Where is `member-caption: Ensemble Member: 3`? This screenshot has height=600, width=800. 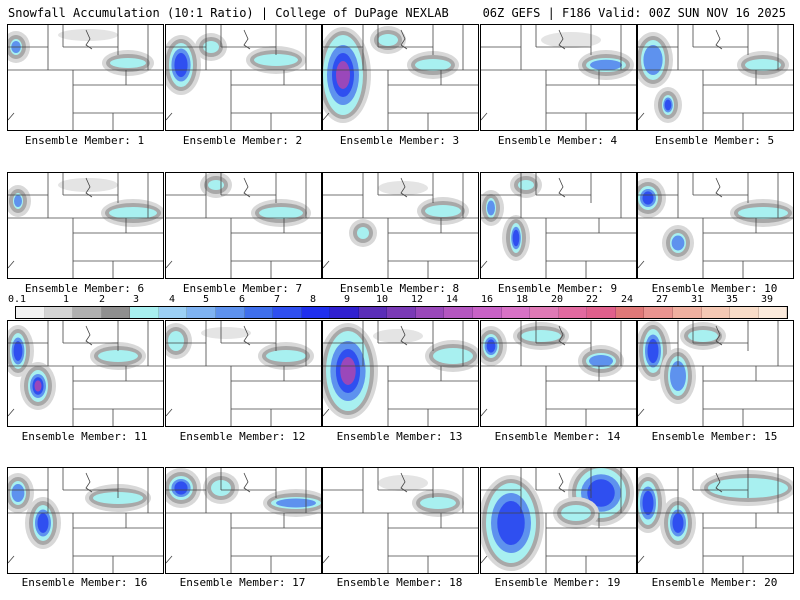
member-caption: Ensemble Member: 3 is located at coordinates (399, 140).